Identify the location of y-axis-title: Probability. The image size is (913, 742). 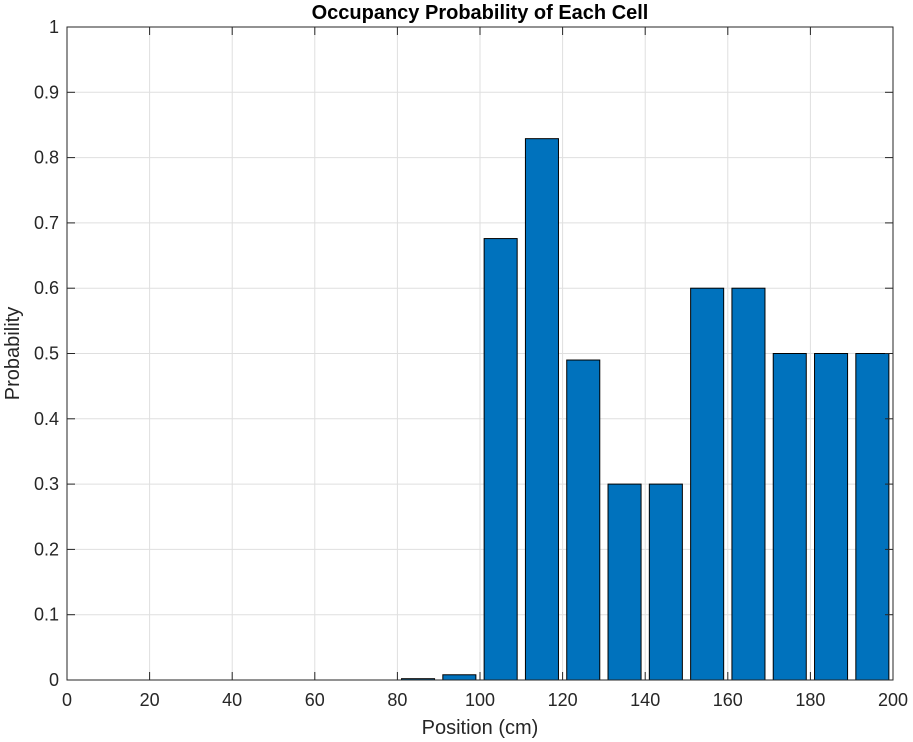
(13, 353).